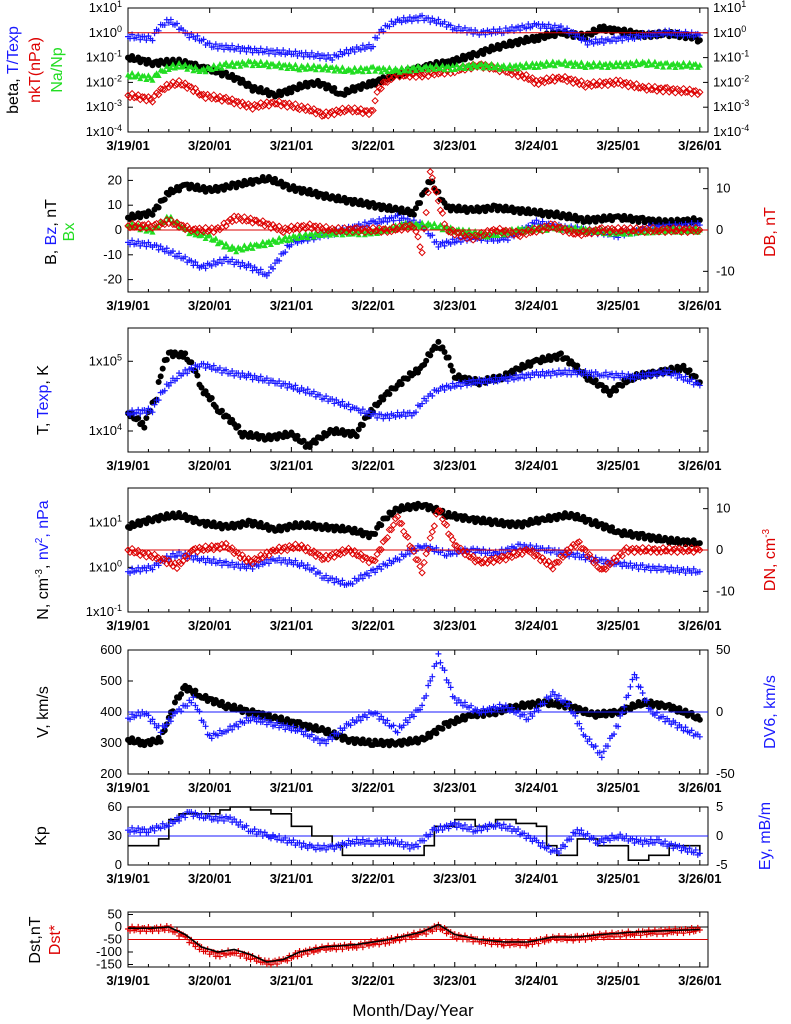 This screenshot has width=791, height=1024. What do you see at coordinates (729, 32) in the screenshot?
I see `y-tick-label: 1x100` at bounding box center [729, 32].